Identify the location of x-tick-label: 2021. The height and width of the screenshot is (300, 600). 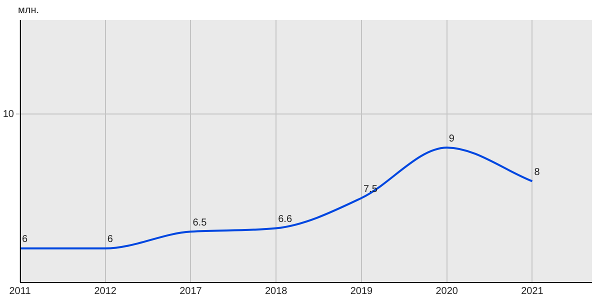
(532, 291).